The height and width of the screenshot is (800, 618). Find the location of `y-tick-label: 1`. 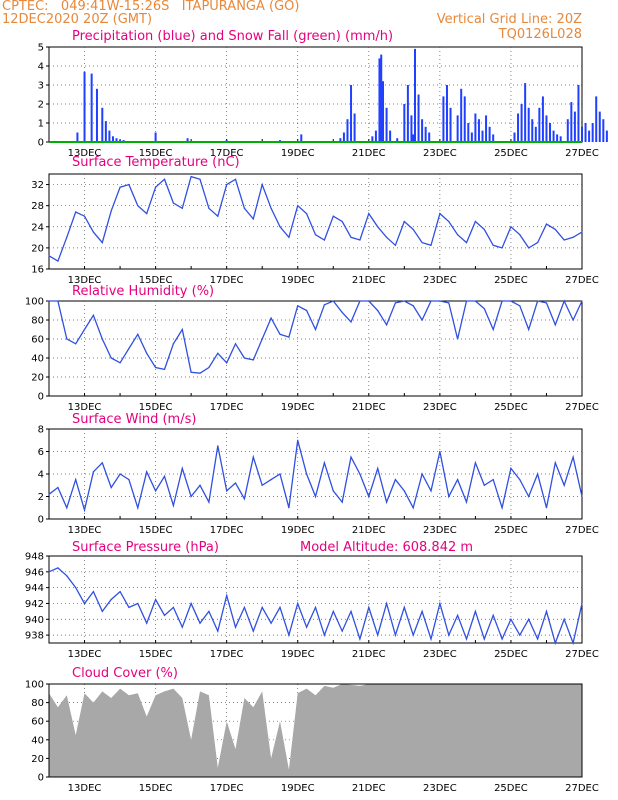

y-tick-label: 1 is located at coordinates (41, 124).